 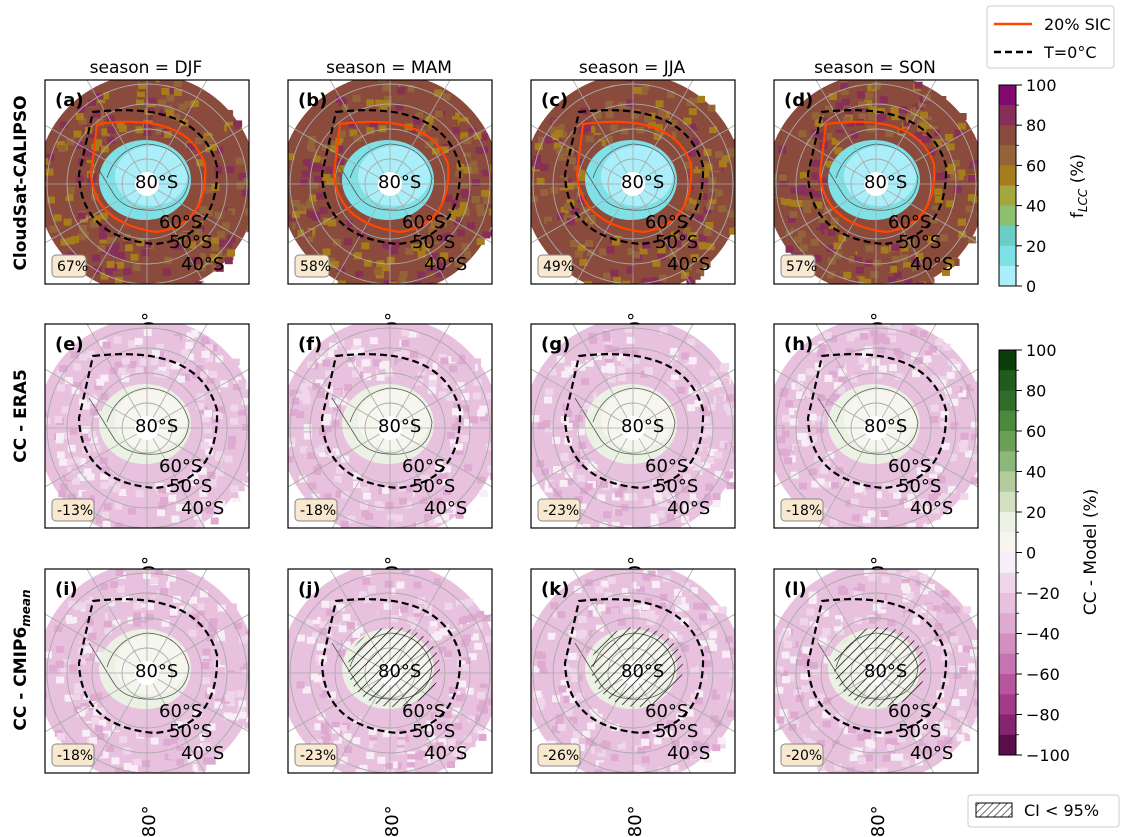 What do you see at coordinates (561, 511) in the screenshot?
I see `mean-value: -23%` at bounding box center [561, 511].